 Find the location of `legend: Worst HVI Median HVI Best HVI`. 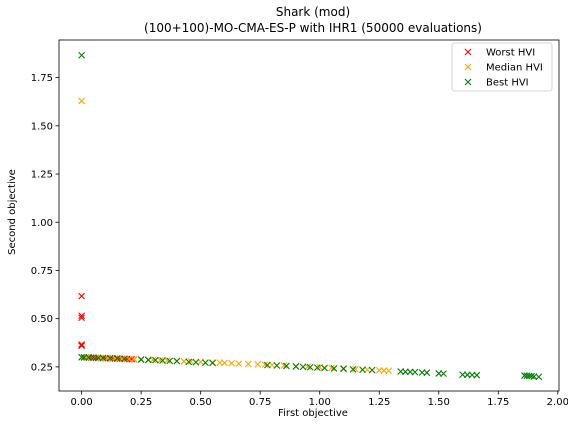

legend: Worst HVI Median HVI Best HVI is located at coordinates (502, 67).